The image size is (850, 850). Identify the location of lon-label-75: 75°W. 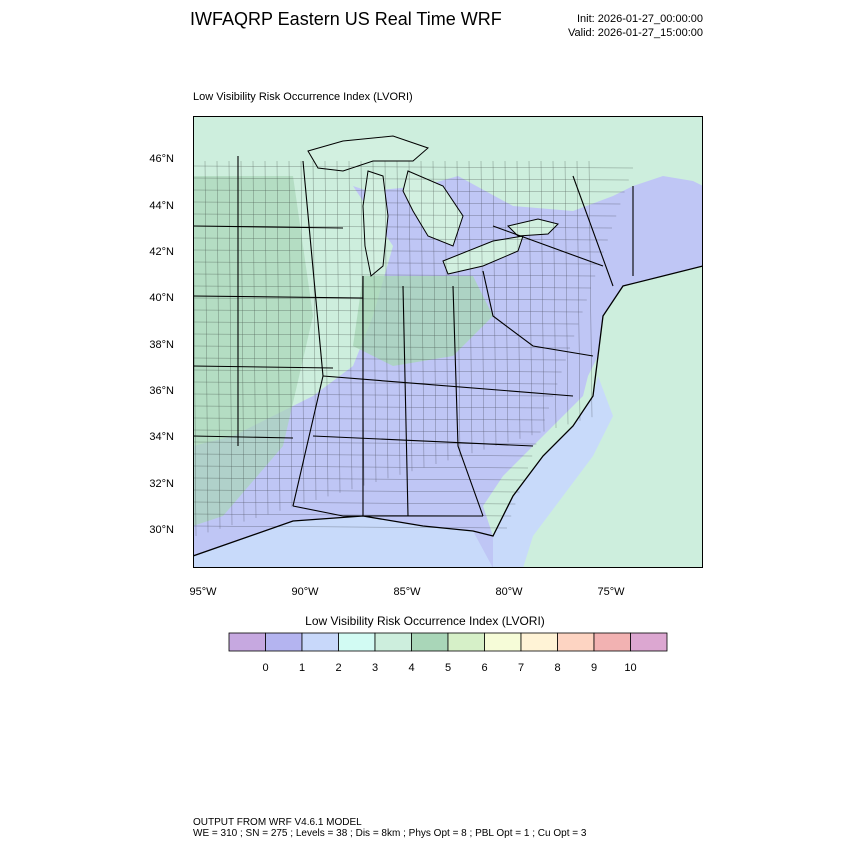
(611, 592).